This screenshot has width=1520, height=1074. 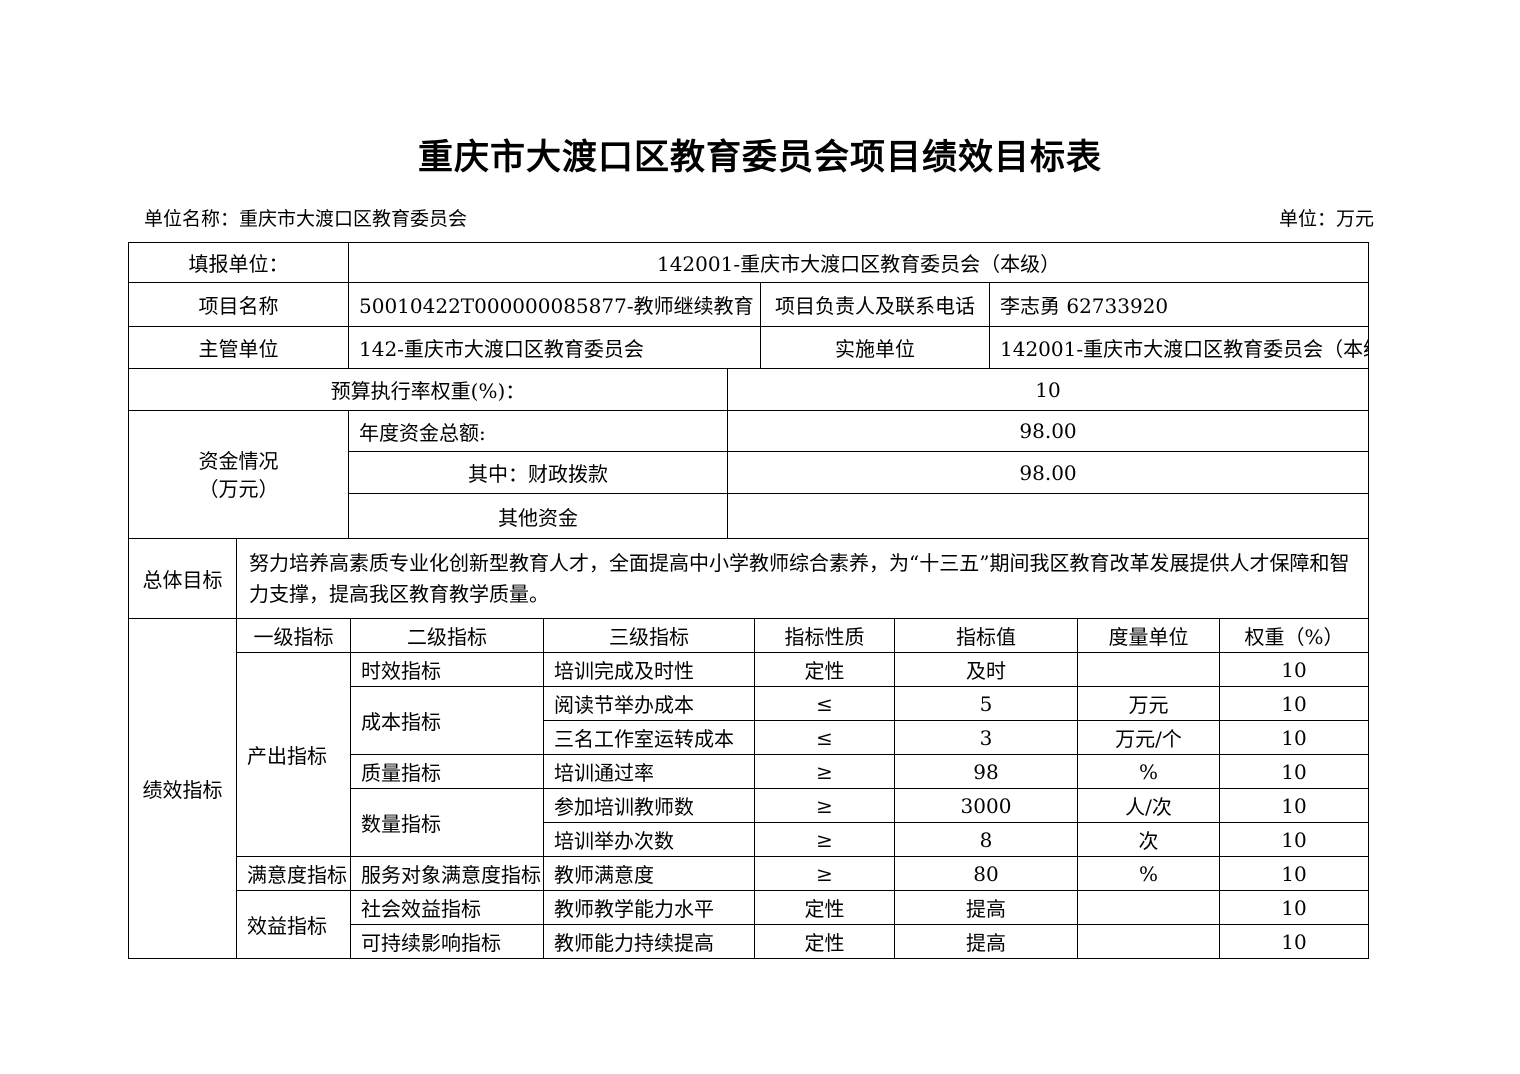 I want to click on project-name-value: 50010422T000000085877-教师继续教育, so click(x=554, y=304).